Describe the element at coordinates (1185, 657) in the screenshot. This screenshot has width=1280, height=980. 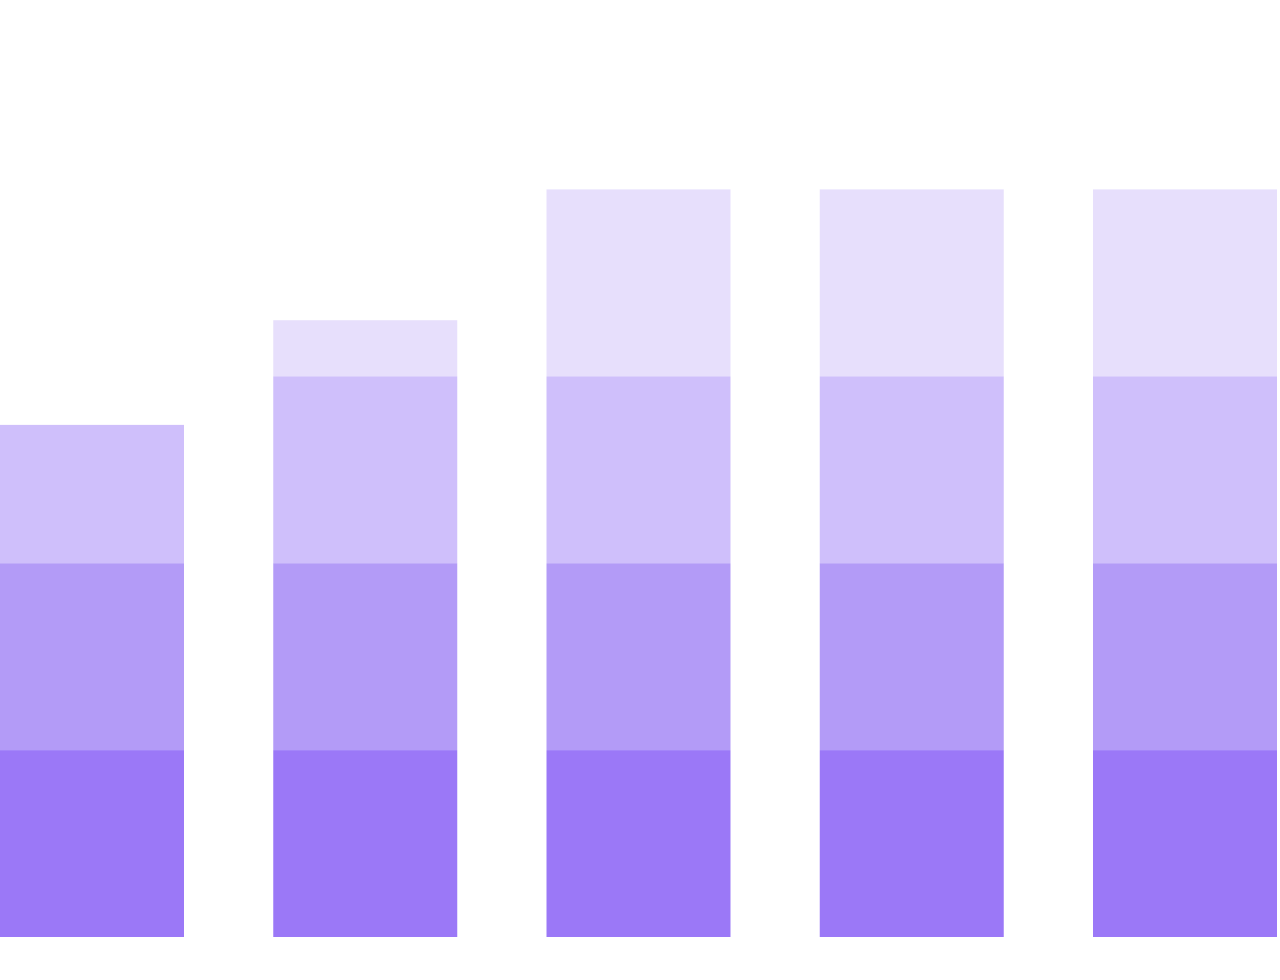
I see `bar-segment-c5-s2` at that location.